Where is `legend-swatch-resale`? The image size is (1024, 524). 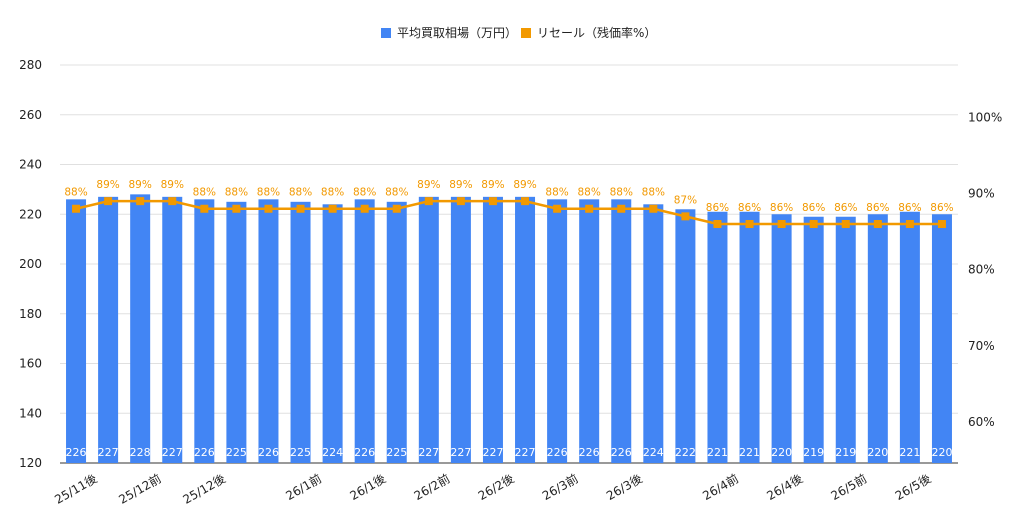 legend-swatch-resale is located at coordinates (526, 33).